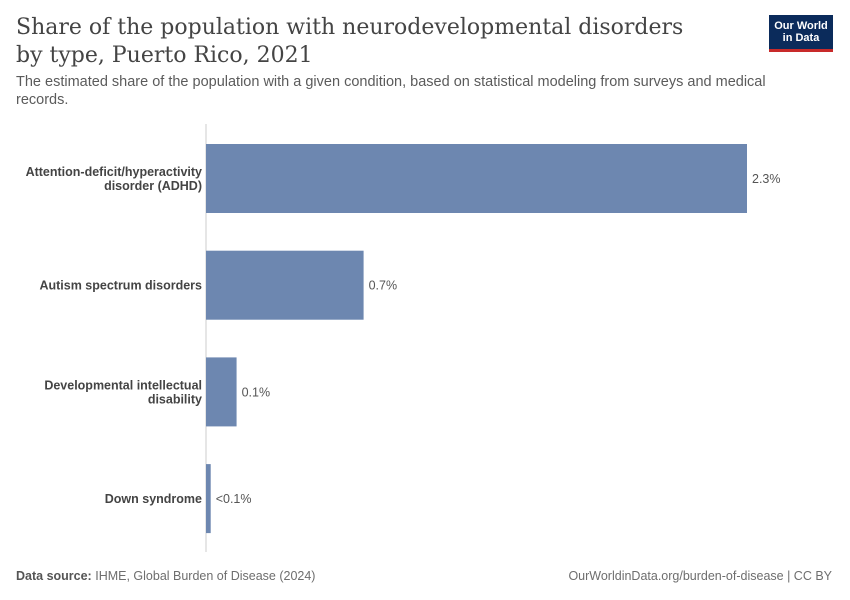 The height and width of the screenshot is (600, 850). Describe the element at coordinates (205, 576) in the screenshot. I see `data-source-text: IHME, Global Burden of Disease (2024)` at that location.